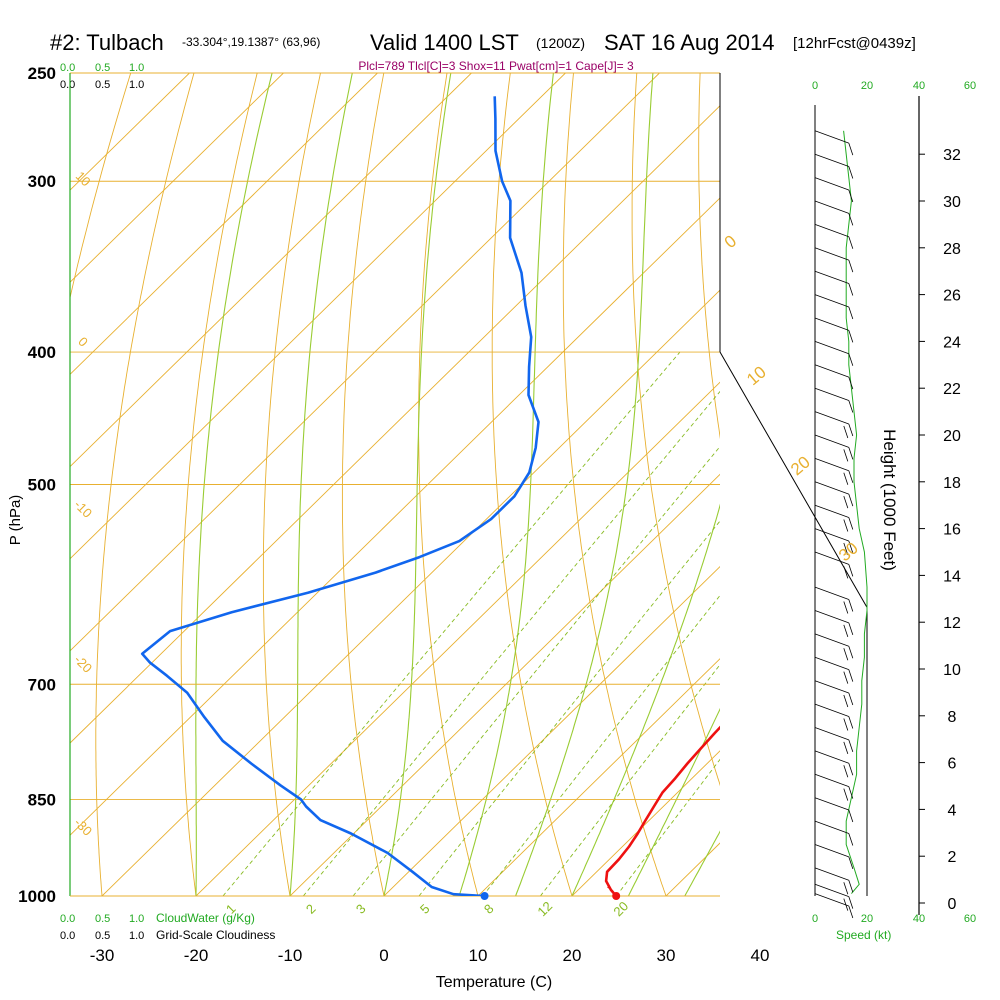  What do you see at coordinates (42, 485) in the screenshot?
I see `pressure-tick-label: 500` at bounding box center [42, 485].